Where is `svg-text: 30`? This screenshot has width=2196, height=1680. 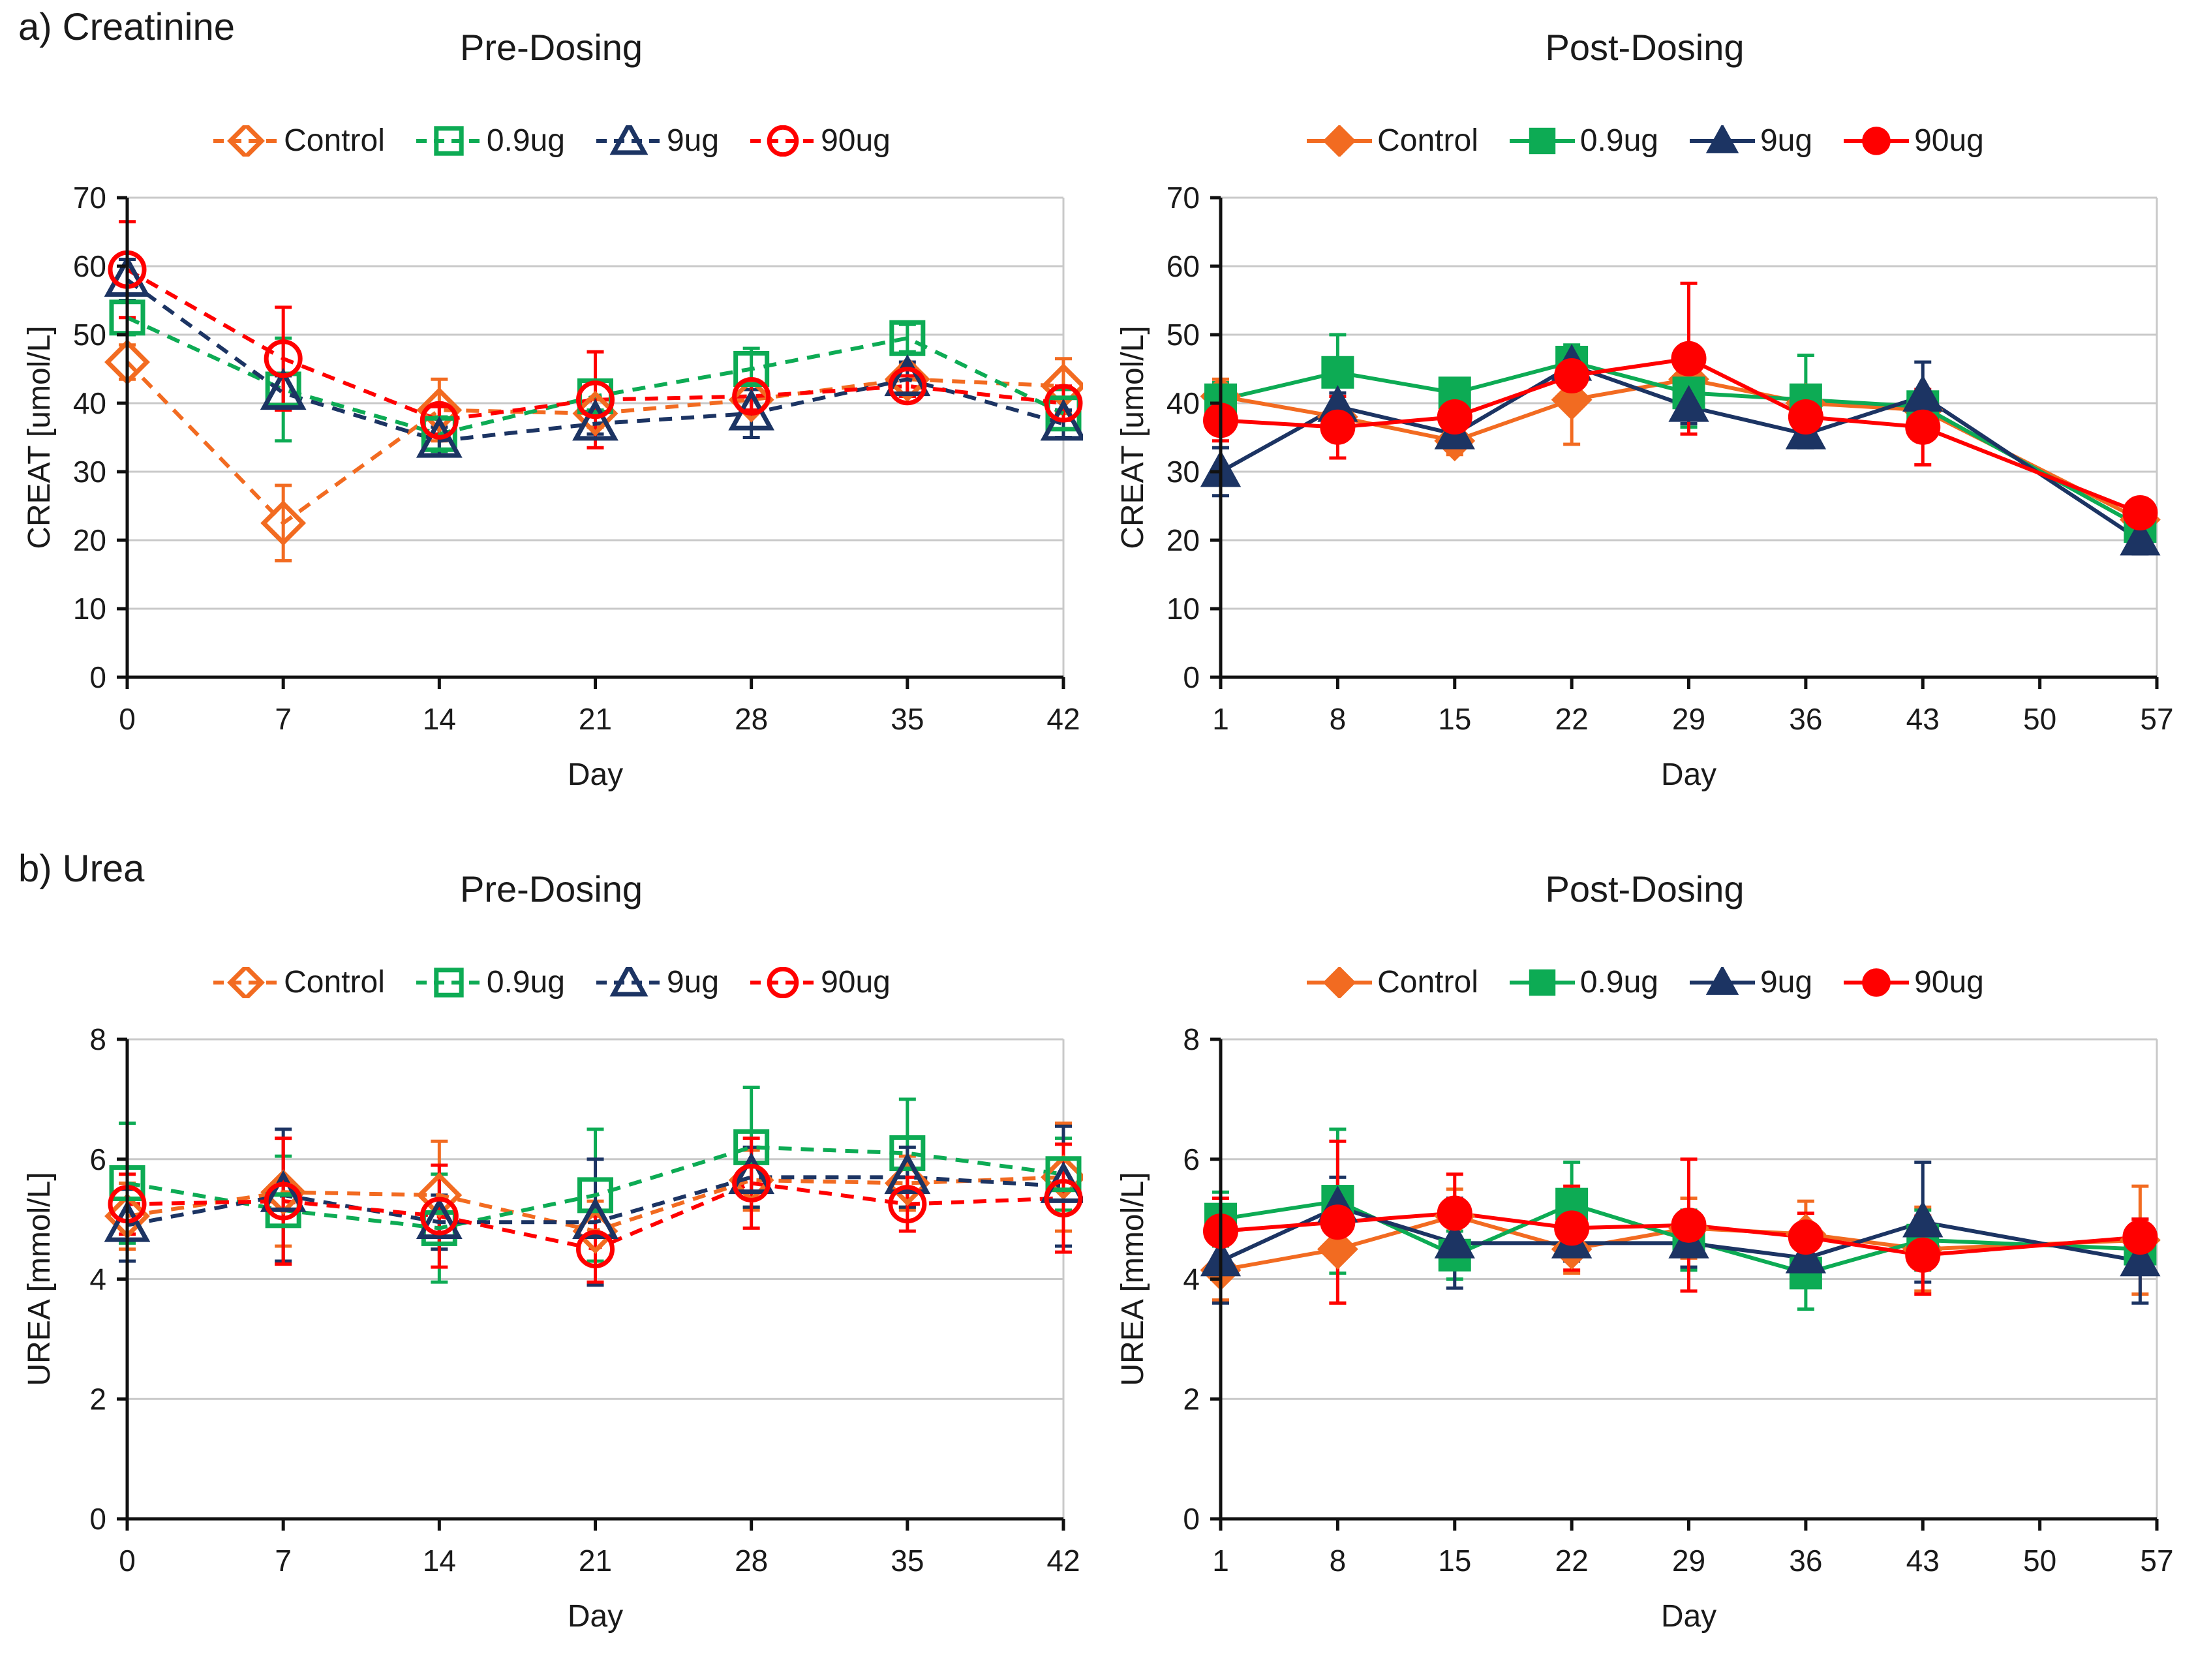 svg-text: 30 is located at coordinates (1184, 472).